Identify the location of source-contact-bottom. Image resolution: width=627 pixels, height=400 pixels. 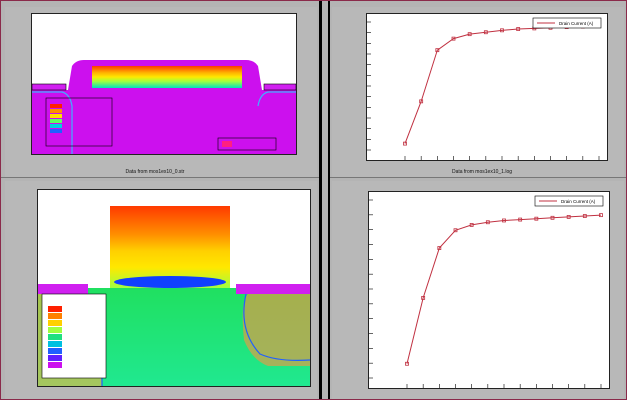
(63, 289).